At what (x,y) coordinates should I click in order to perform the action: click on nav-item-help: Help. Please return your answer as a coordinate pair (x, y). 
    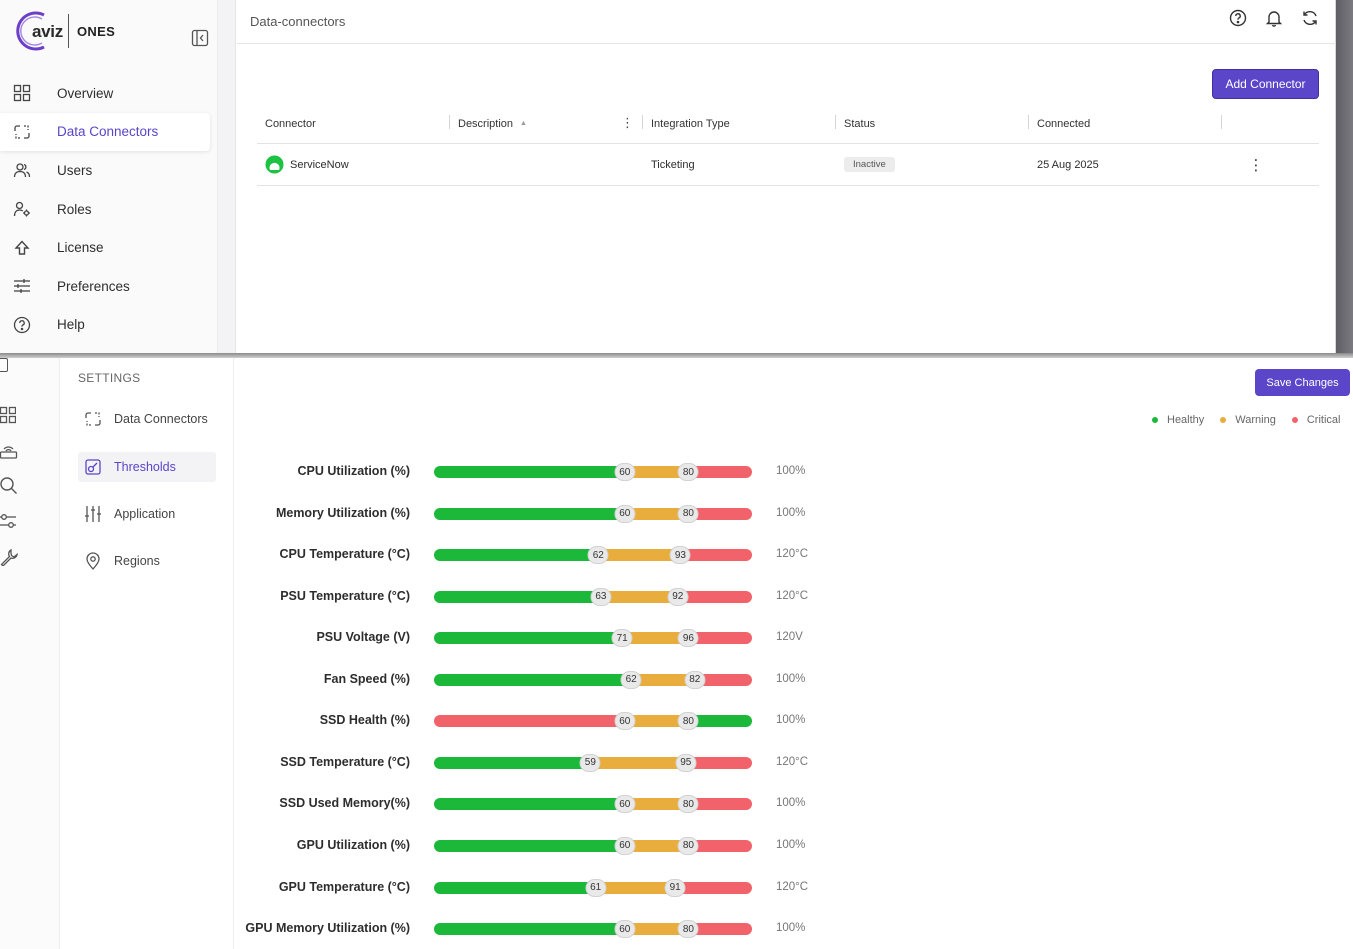
    Looking at the image, I should click on (109, 325).